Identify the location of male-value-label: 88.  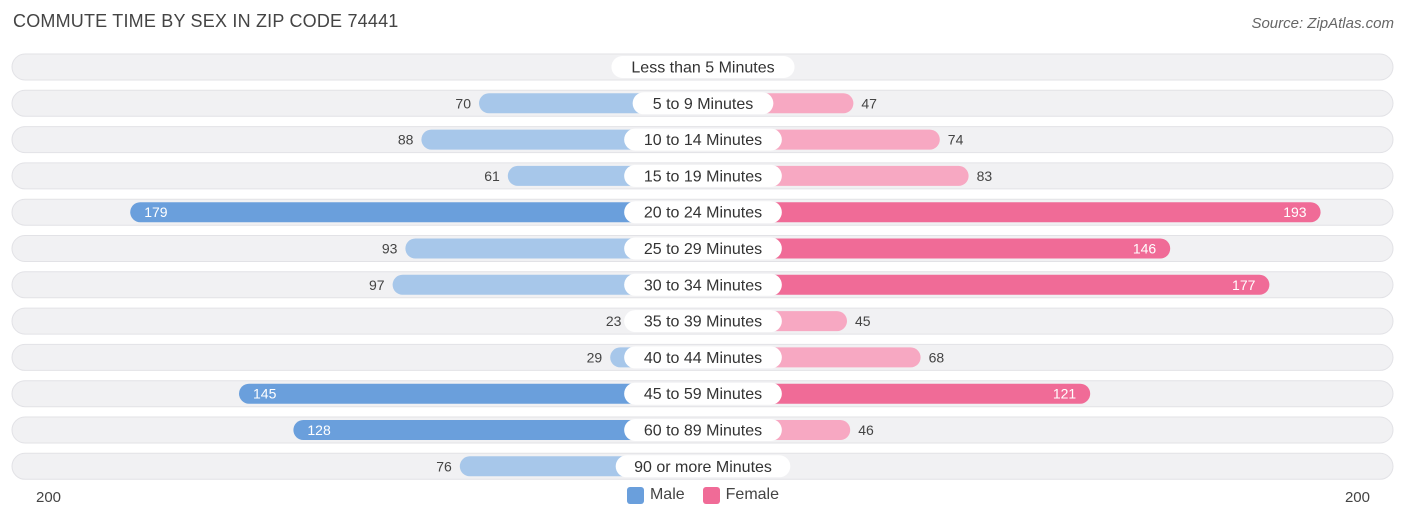
(406, 140).